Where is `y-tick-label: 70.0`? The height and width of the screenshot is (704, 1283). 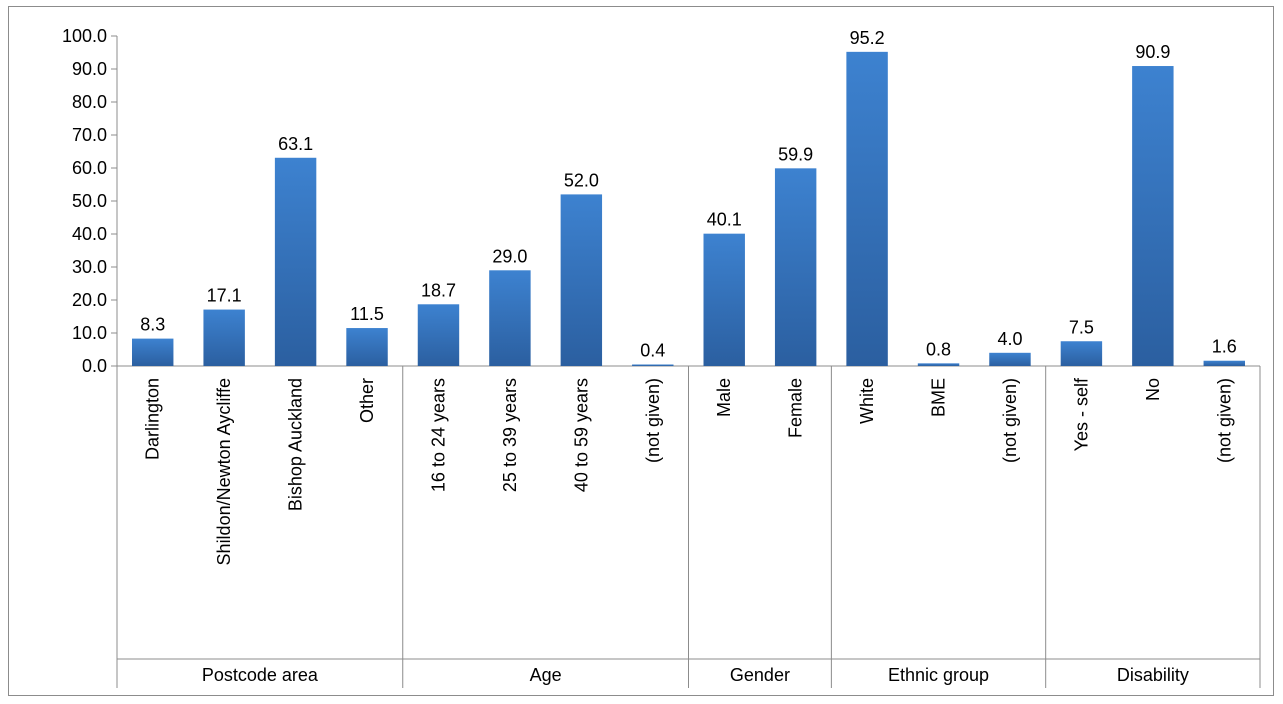 y-tick-label: 70.0 is located at coordinates (89, 135).